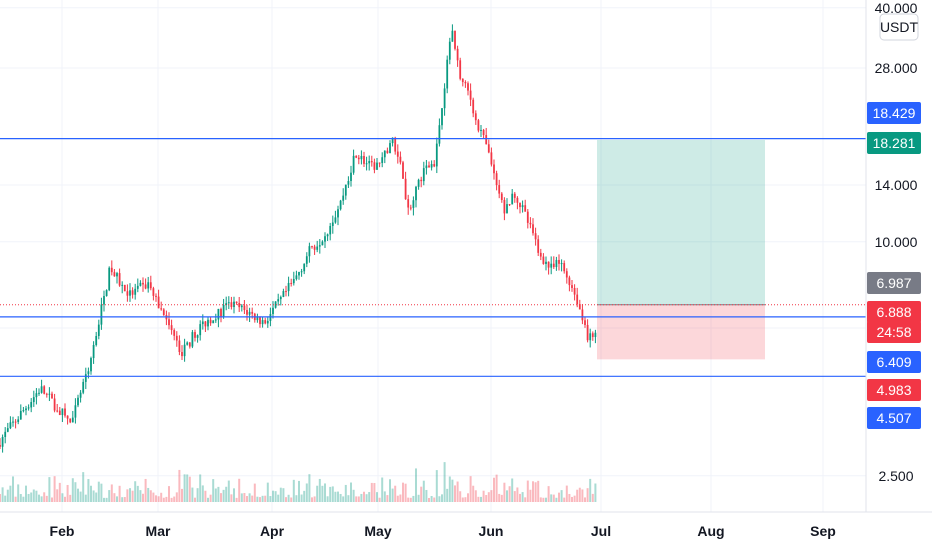 Image resolution: width=932 pixels, height=550 pixels. Describe the element at coordinates (893, 418) in the screenshot. I see `price-tag-label: 4.507` at that location.